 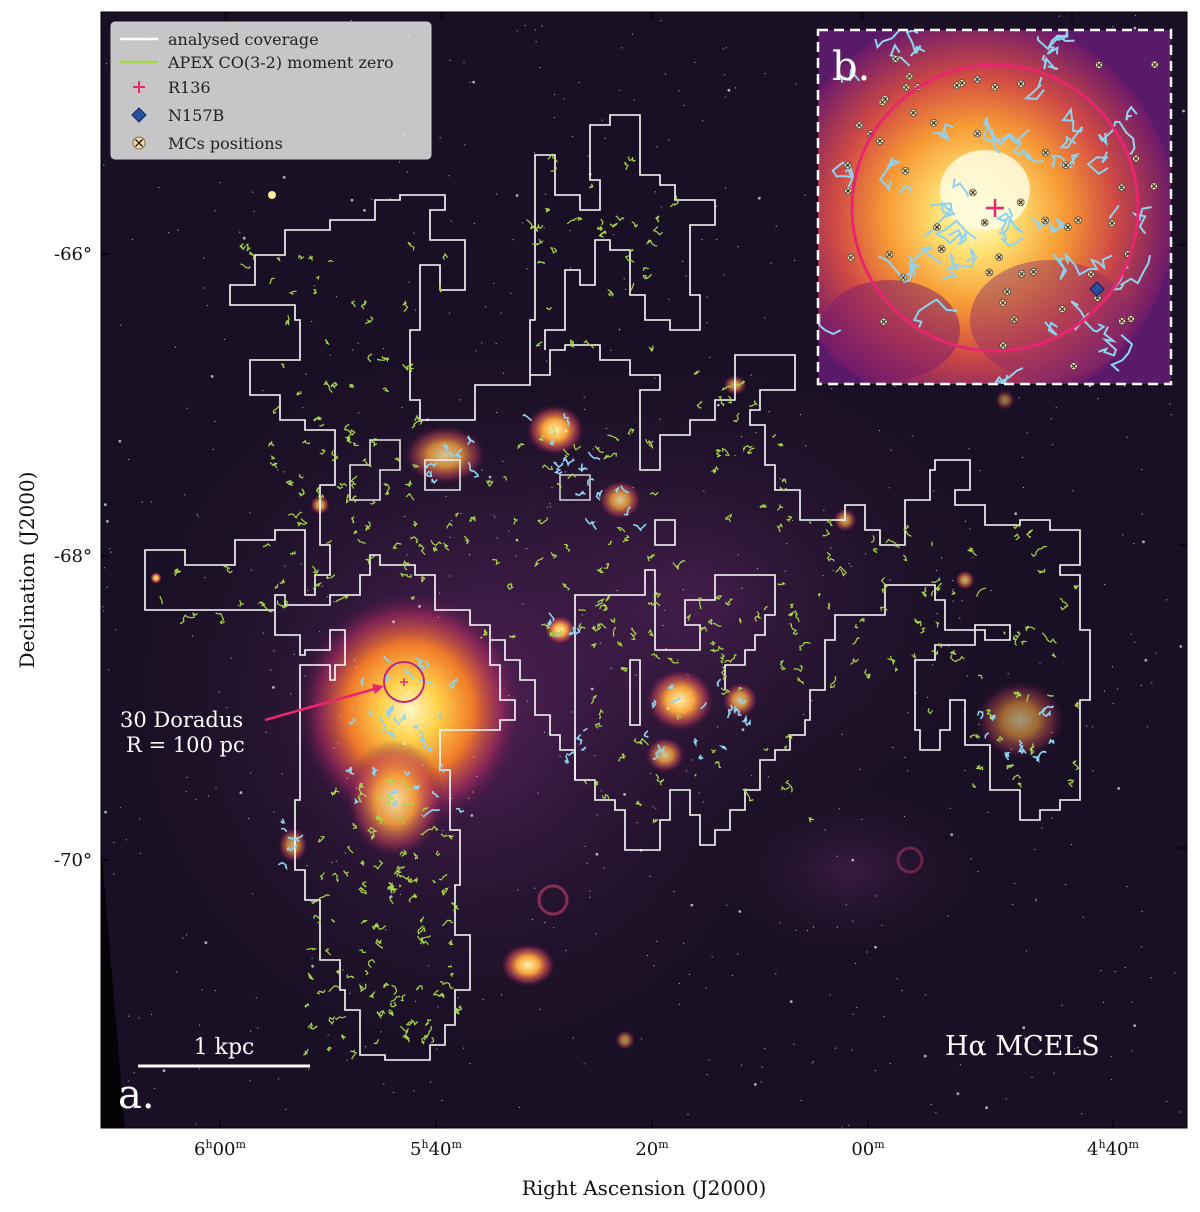 I want to click on x-tick-labels: 6h00m 5h40m 20m 00m 4h40m, so click(x=666, y=1149).